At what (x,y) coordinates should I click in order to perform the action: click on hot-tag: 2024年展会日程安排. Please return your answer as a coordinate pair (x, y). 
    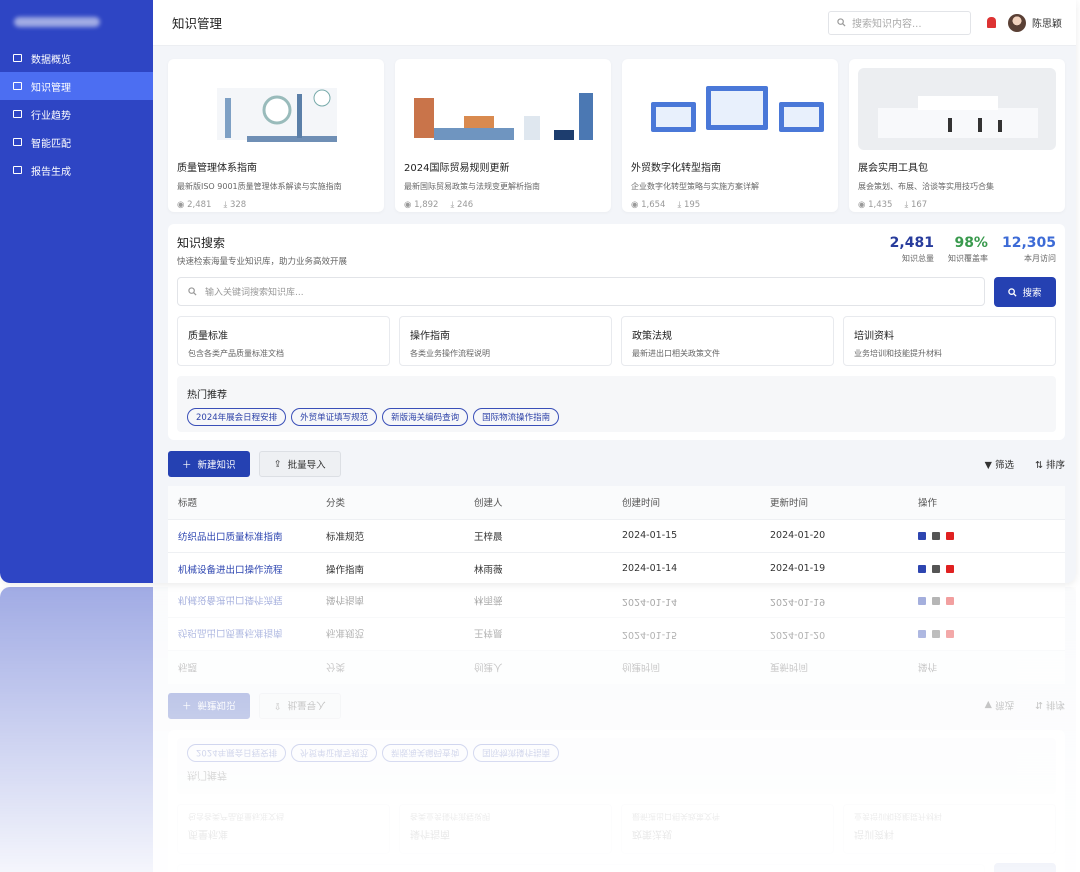
    Looking at the image, I should click on (237, 417).